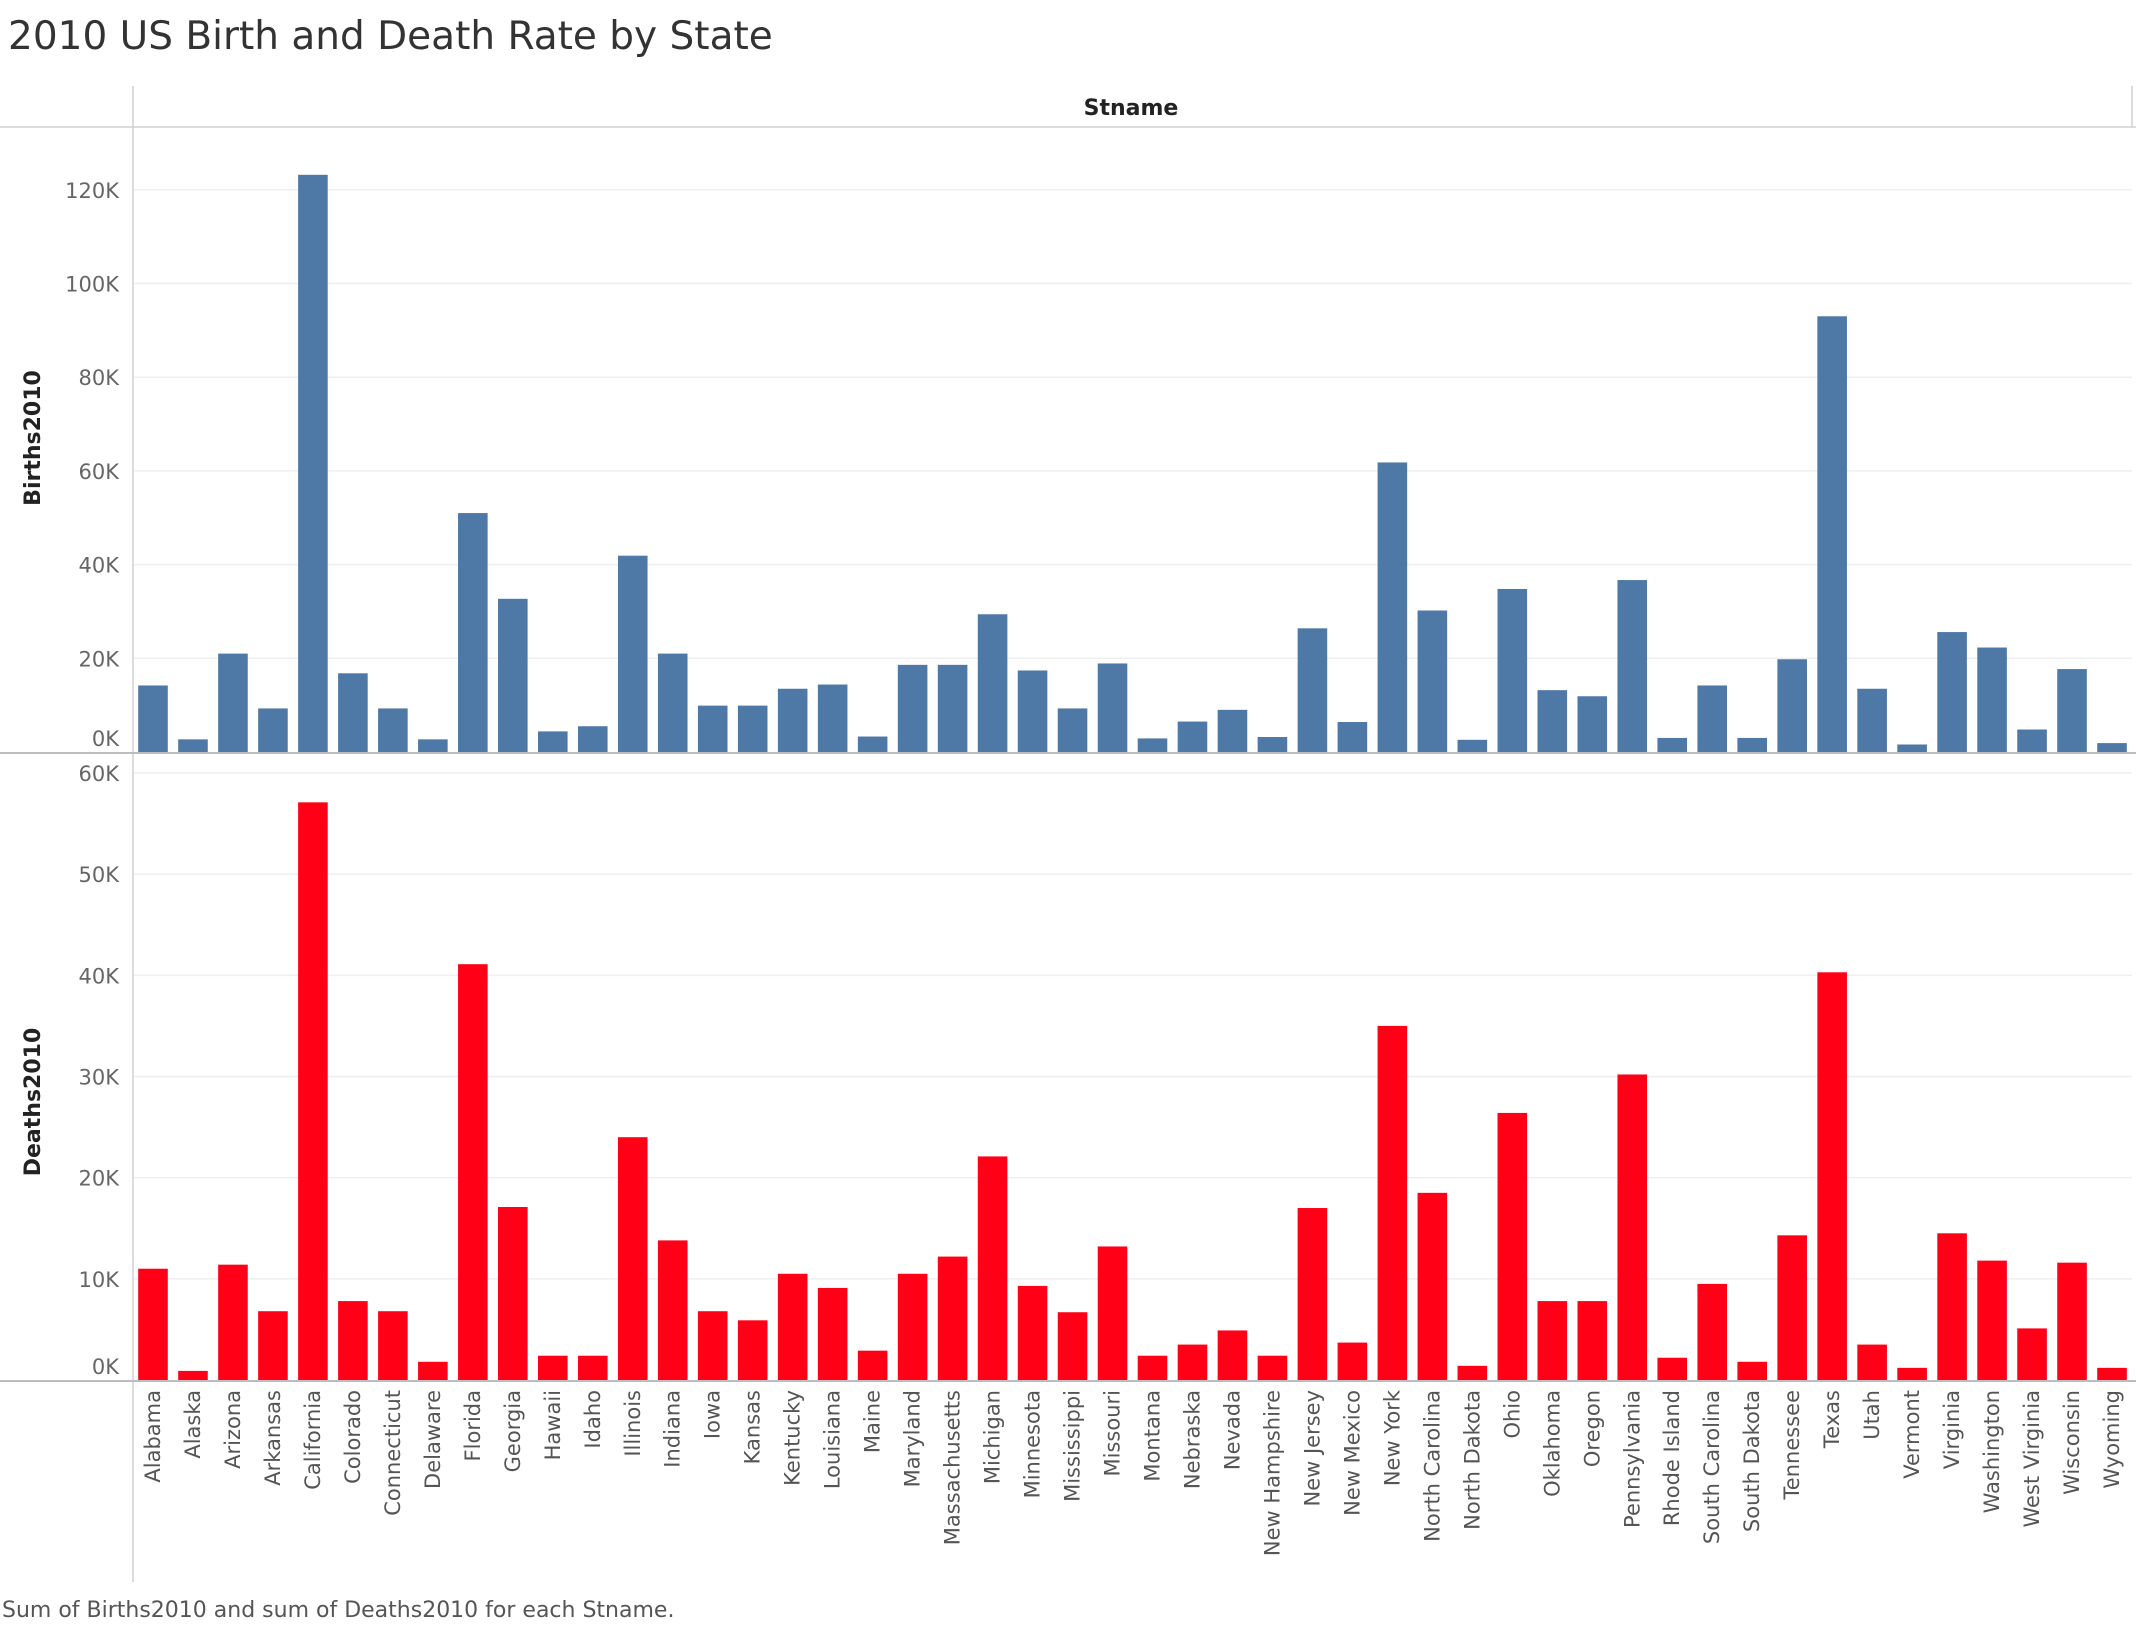 The height and width of the screenshot is (1634, 2136). What do you see at coordinates (912, 708) in the screenshot?
I see `births-bar-maryland` at bounding box center [912, 708].